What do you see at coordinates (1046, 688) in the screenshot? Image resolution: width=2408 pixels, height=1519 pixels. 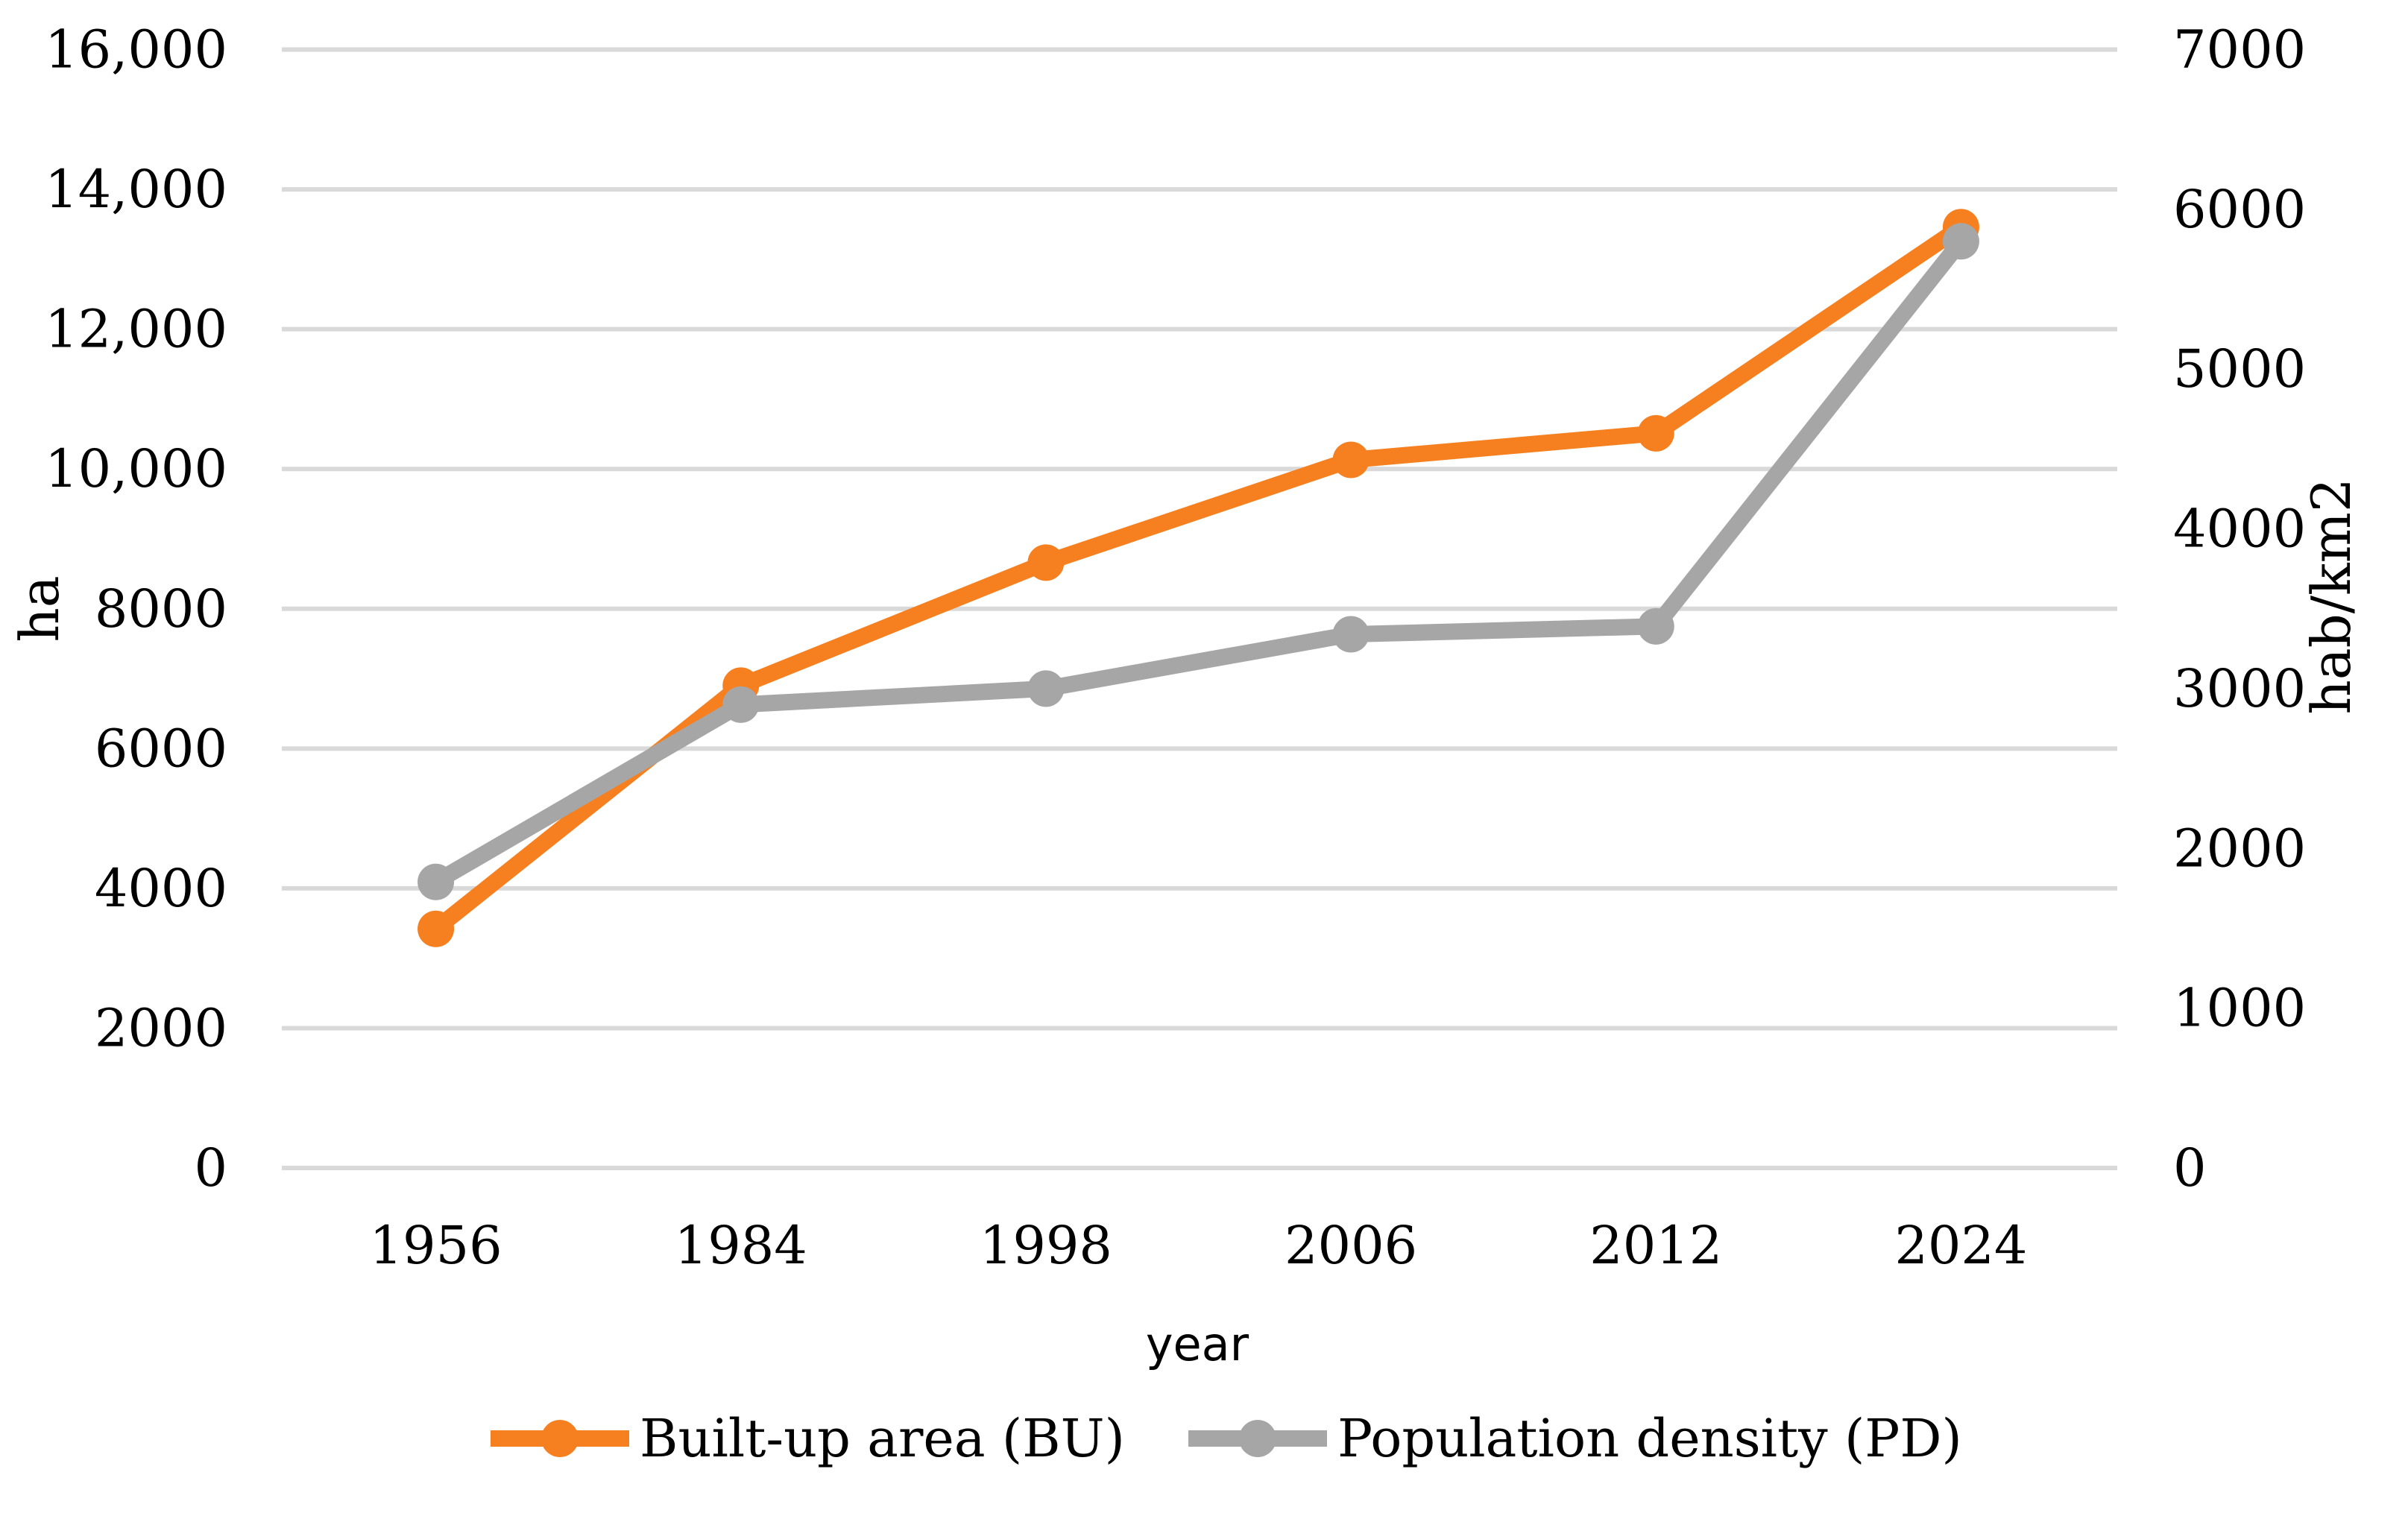 I see `data-point-pd-1998` at bounding box center [1046, 688].